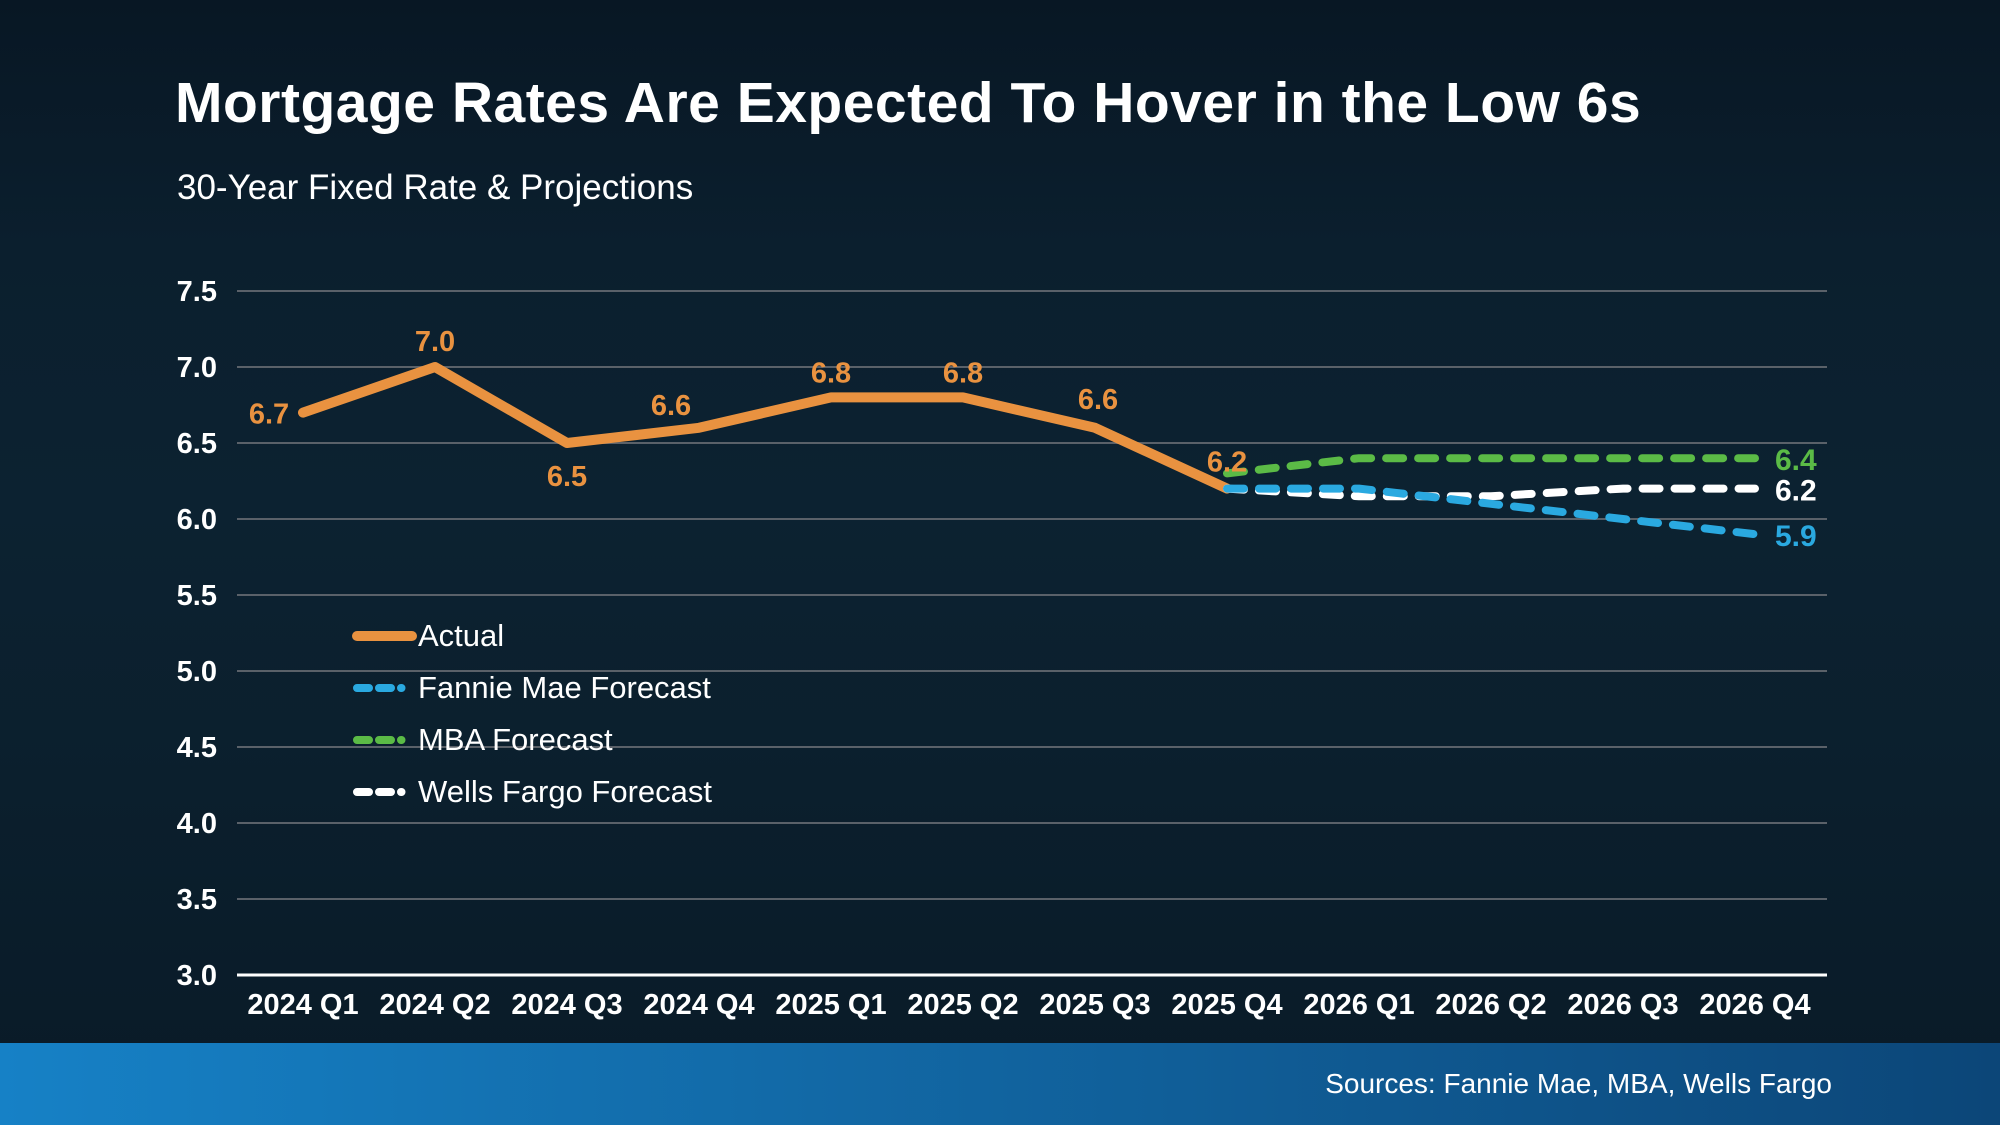 The image size is (2000, 1125). Describe the element at coordinates (197, 672) in the screenshot. I see `y-axis-tick-label: 5.0` at that location.